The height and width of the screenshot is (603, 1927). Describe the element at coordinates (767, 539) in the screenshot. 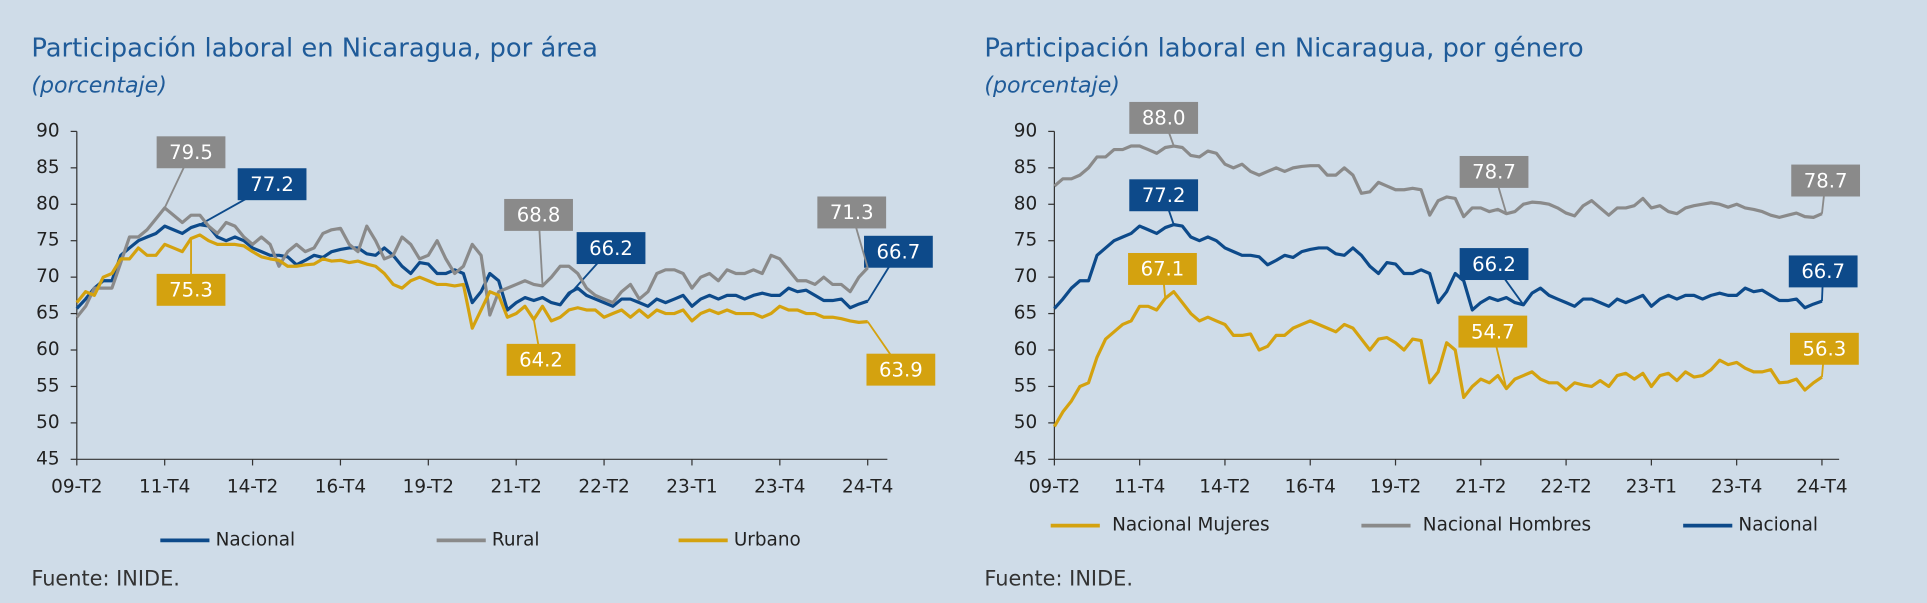

I see `legend-label: Urbano` at that location.